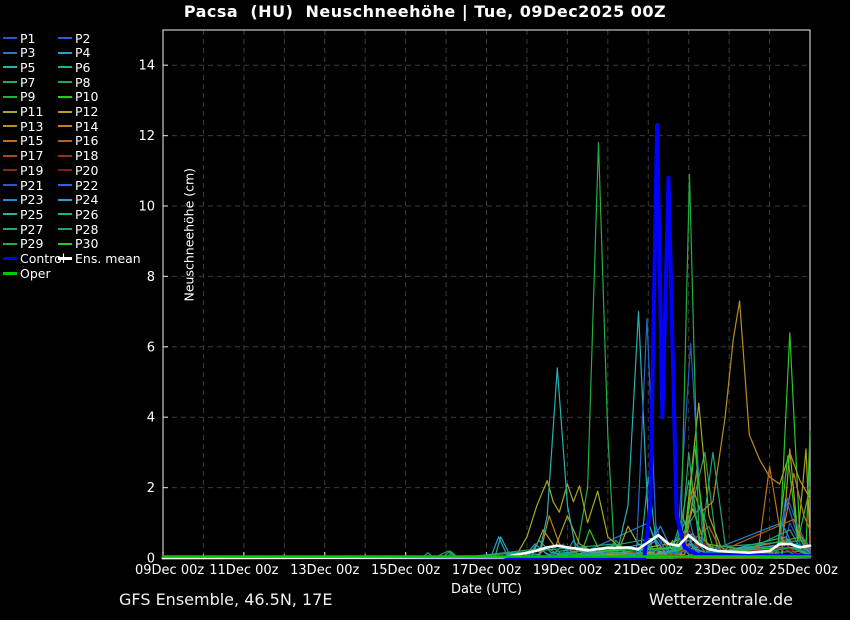  I want to click on legend-item-p5: P5, so click(19, 67).